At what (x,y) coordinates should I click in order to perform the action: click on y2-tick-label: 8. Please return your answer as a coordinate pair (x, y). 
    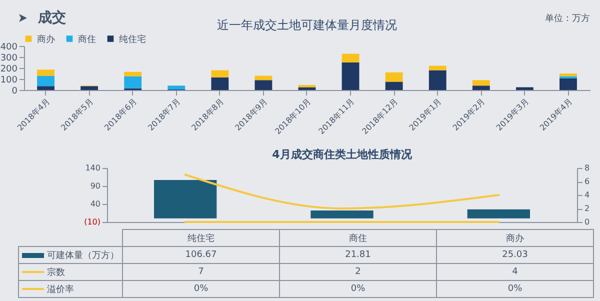
    Looking at the image, I should click on (587, 168).